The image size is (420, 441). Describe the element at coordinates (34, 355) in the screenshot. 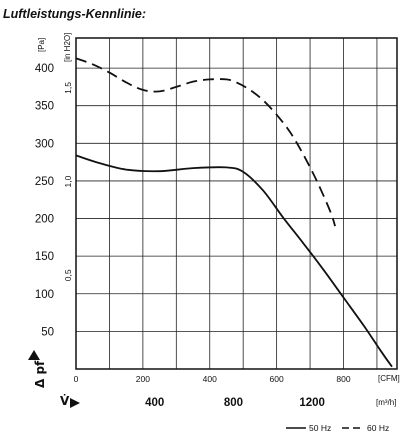

I see `y-axis-arrow` at that location.